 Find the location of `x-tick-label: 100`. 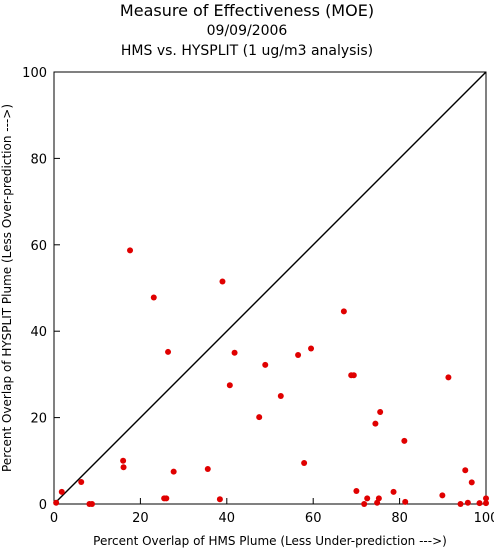

x-tick-label: 100 is located at coordinates (484, 518).